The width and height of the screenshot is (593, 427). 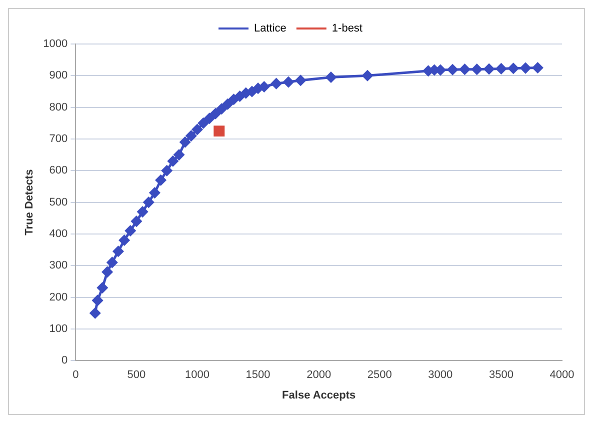 I want to click on x-tick-label: 3500, so click(x=501, y=375).